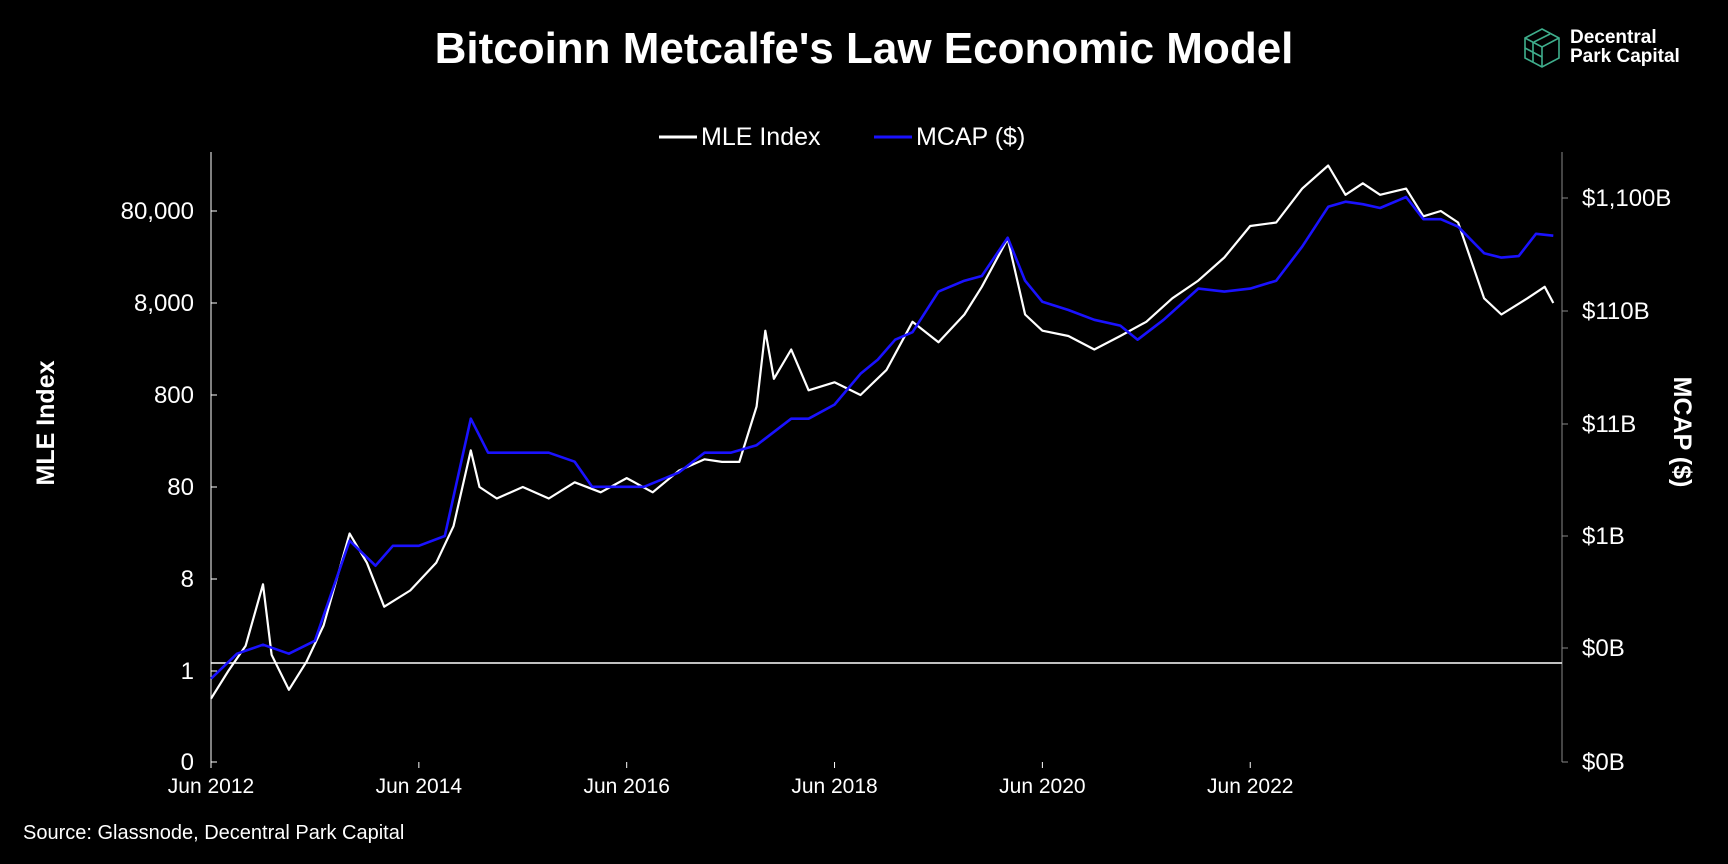  I want to click on right-tick-label: $110B, so click(1616, 311).